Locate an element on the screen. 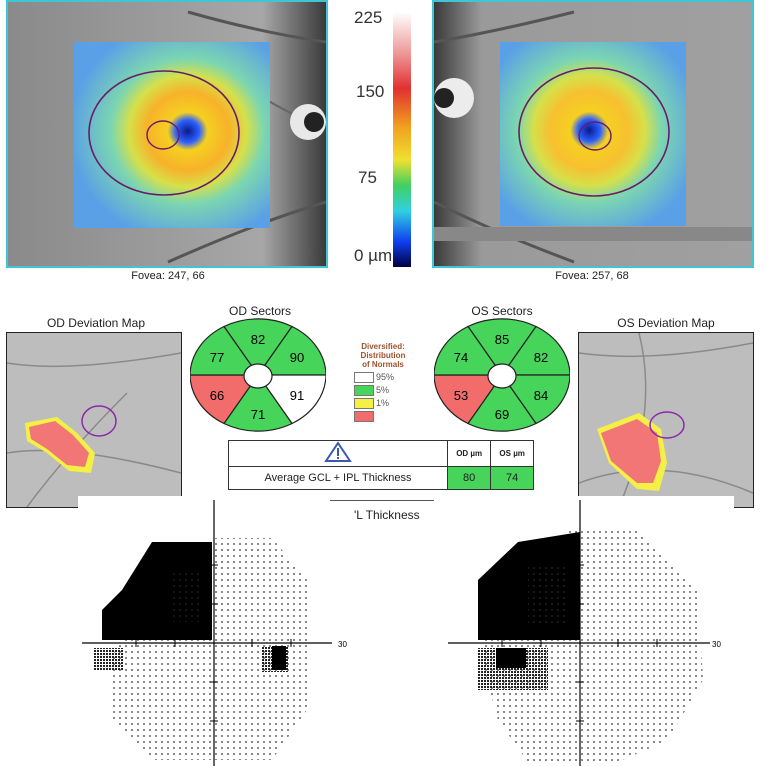 Image resolution: width=776 pixels, height=766 pixels. warning-cell is located at coordinates (338, 453).